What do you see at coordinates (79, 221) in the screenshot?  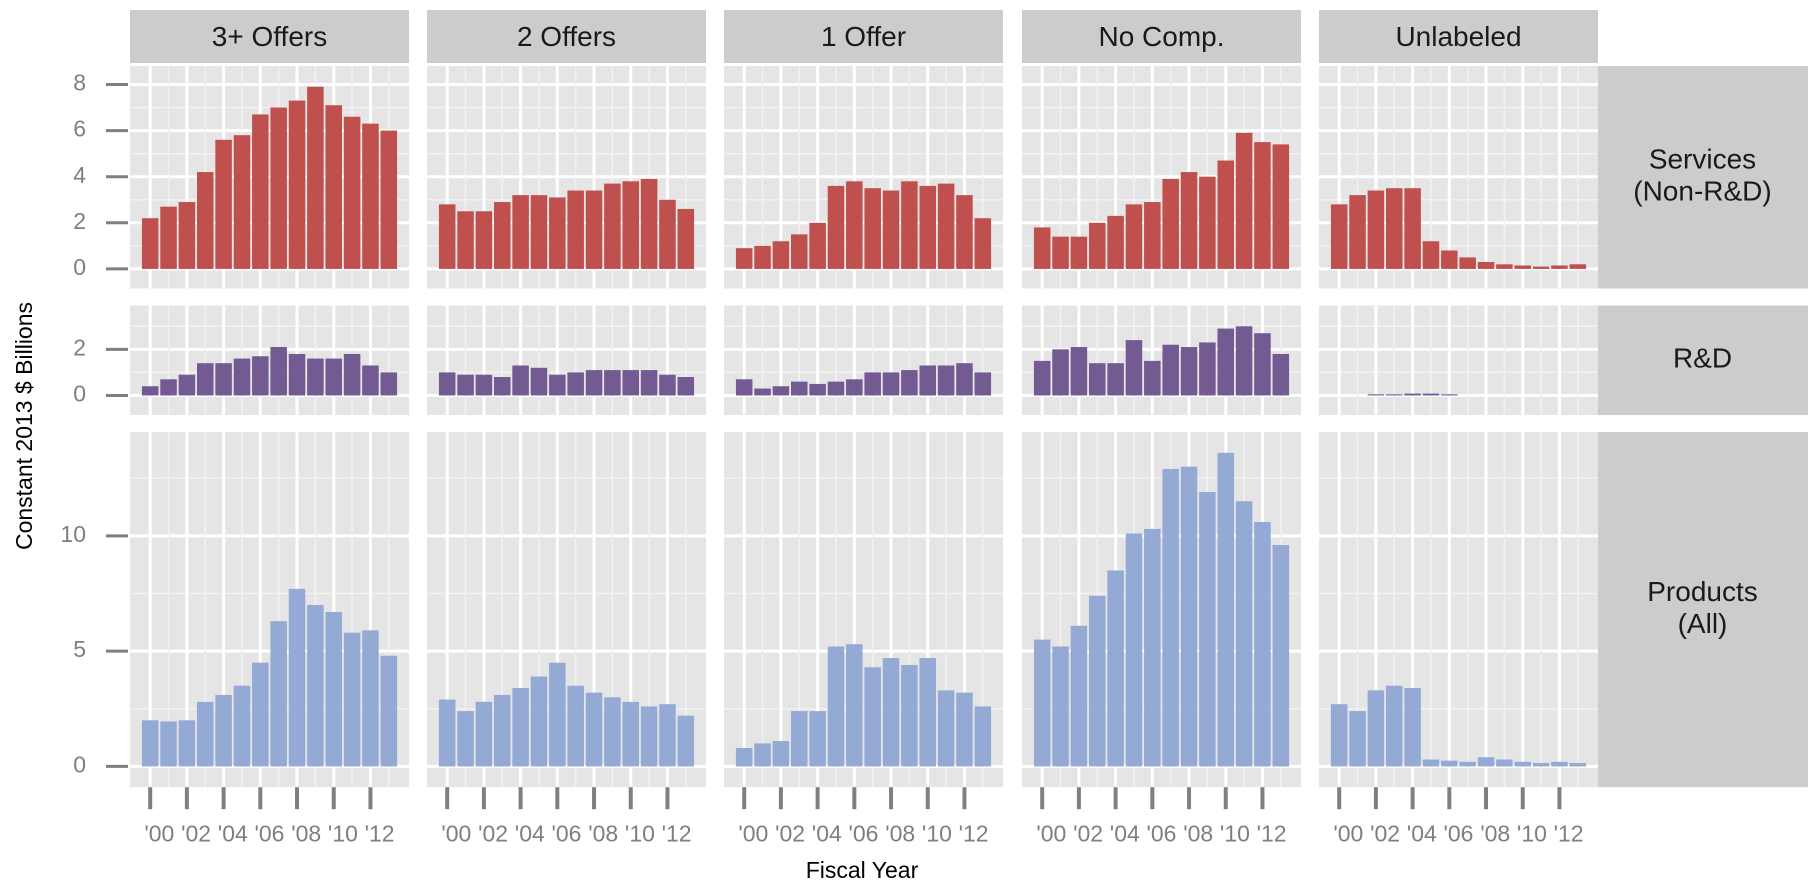 I see `y-tick-label: 2` at bounding box center [79, 221].